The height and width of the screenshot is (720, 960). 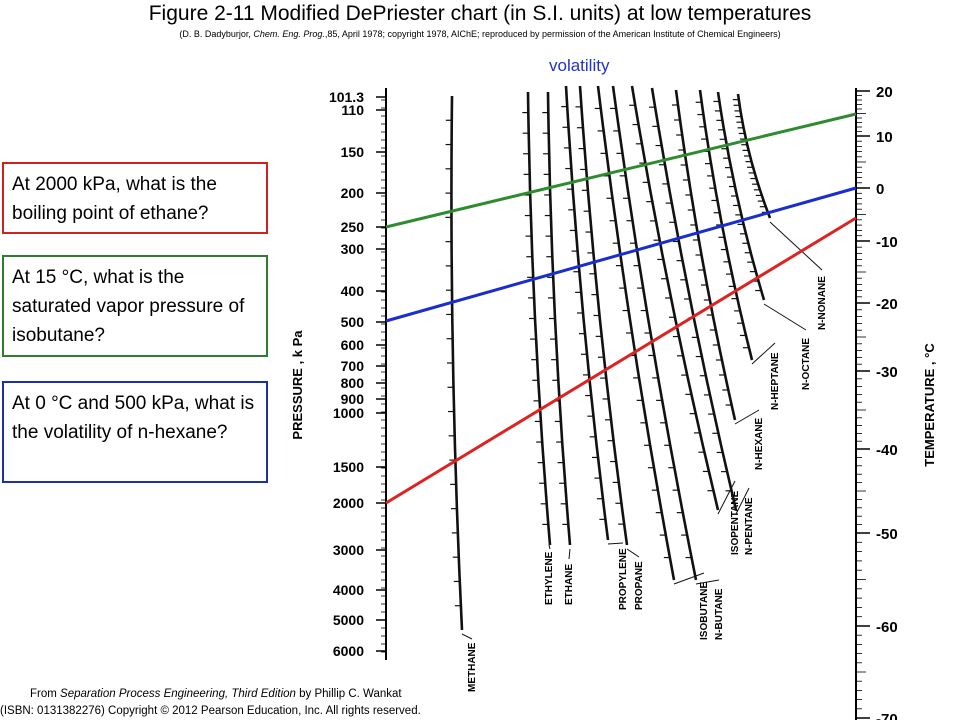 I want to click on green-line, so click(x=621, y=170).